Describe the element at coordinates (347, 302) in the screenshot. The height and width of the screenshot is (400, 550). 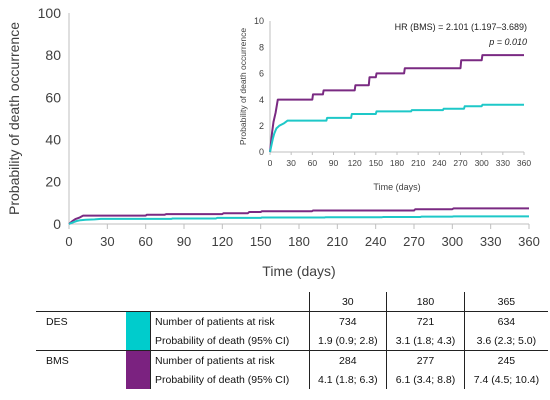
I see `table-header-30: 30` at that location.